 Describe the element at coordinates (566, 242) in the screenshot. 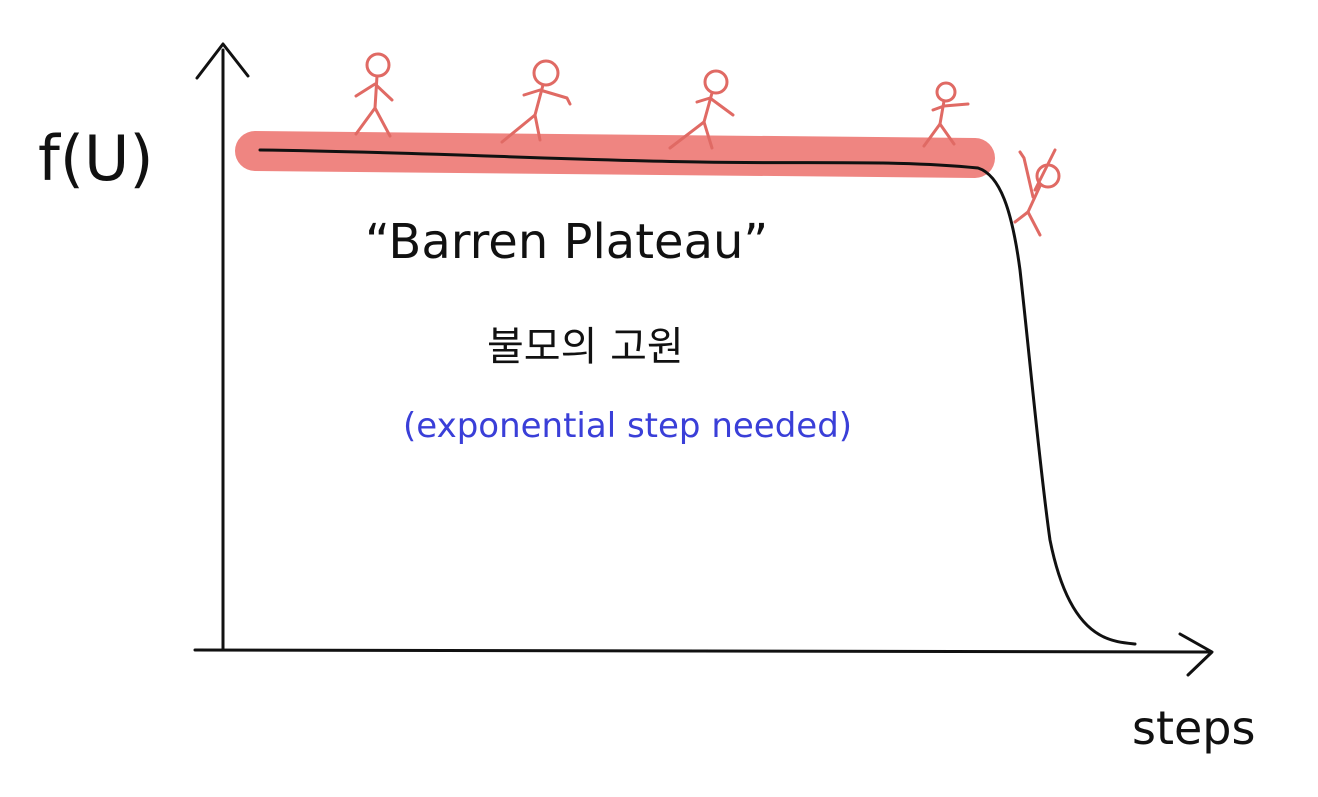

I see `plateau-label: “Barren Plateau”` at that location.